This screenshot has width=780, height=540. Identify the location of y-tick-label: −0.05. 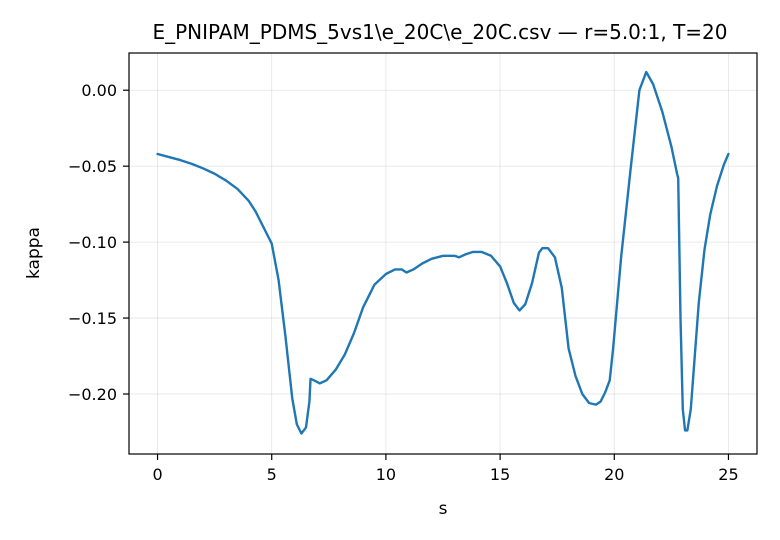
(92, 166).